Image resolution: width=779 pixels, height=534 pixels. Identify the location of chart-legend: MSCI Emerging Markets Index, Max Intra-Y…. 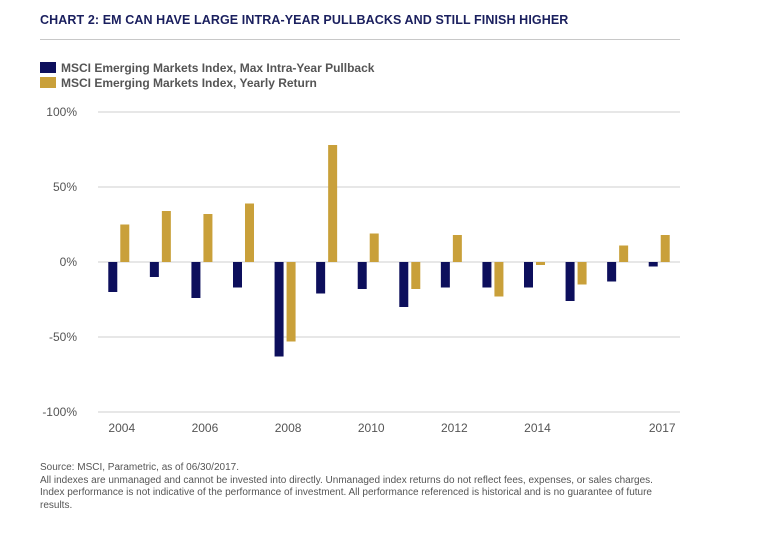
(207, 75).